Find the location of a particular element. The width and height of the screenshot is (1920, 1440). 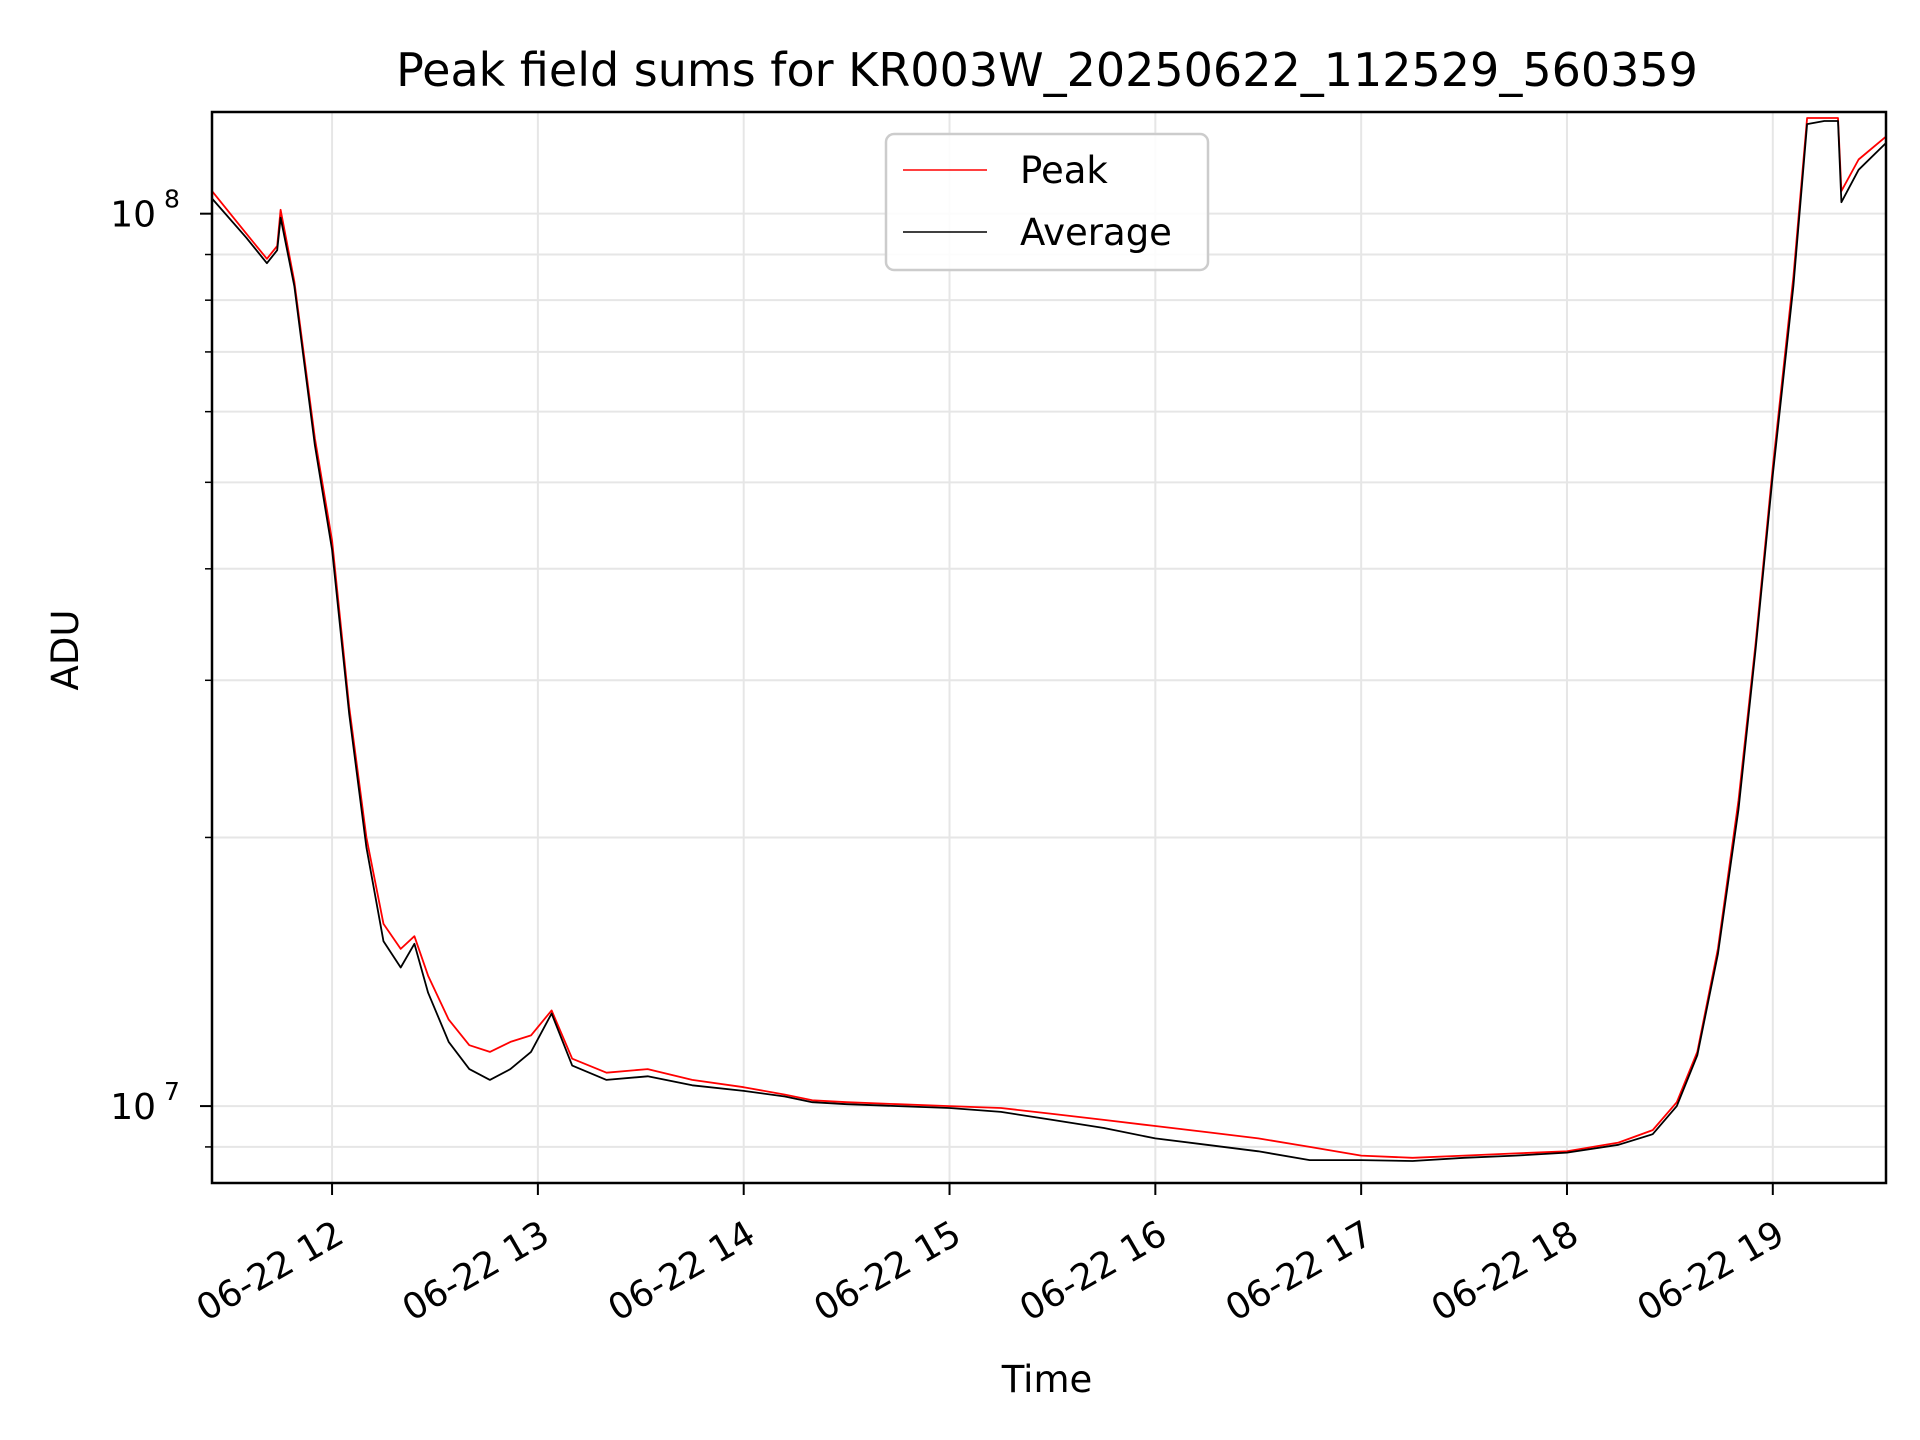

y-ticks: 10 7 10 8 is located at coordinates (161, 666).